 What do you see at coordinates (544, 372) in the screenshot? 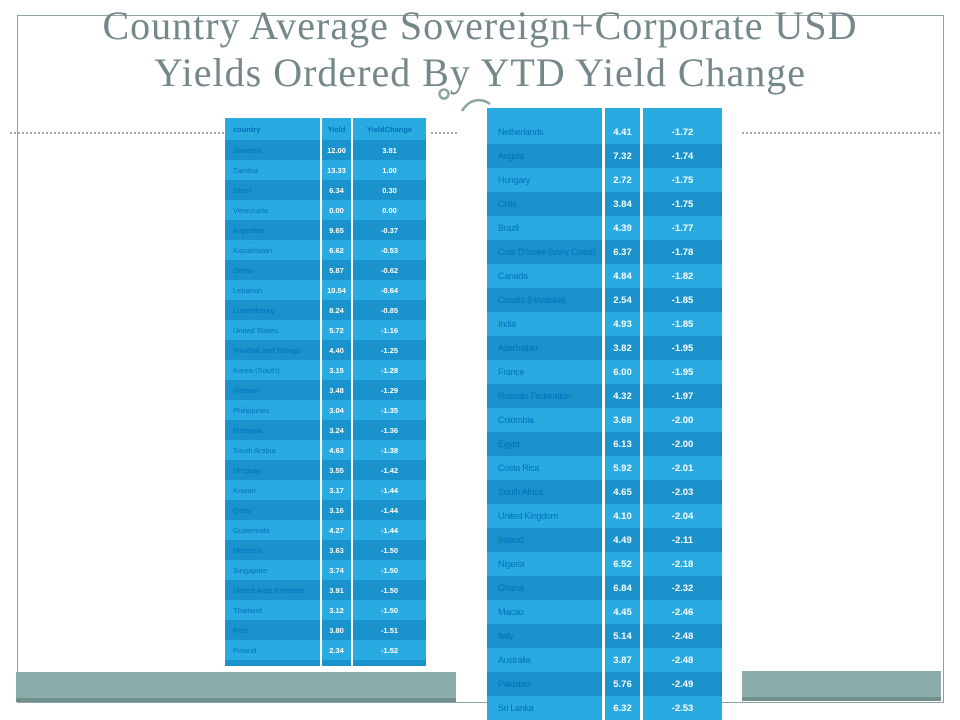
I see `country-cell: France` at bounding box center [544, 372].